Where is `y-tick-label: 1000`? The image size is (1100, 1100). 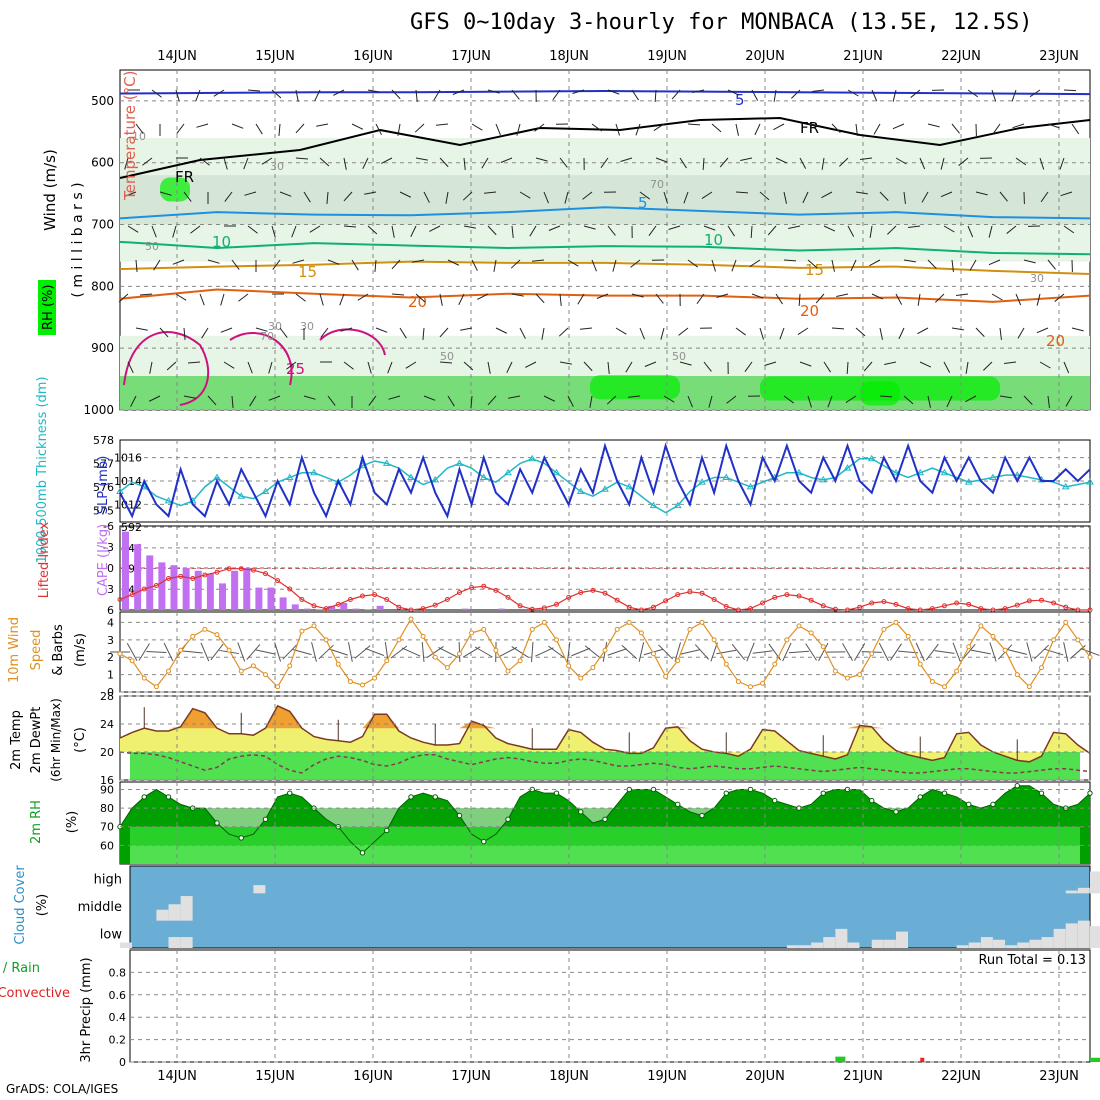
y-tick-label: 1000 is located at coordinates (98, 410).